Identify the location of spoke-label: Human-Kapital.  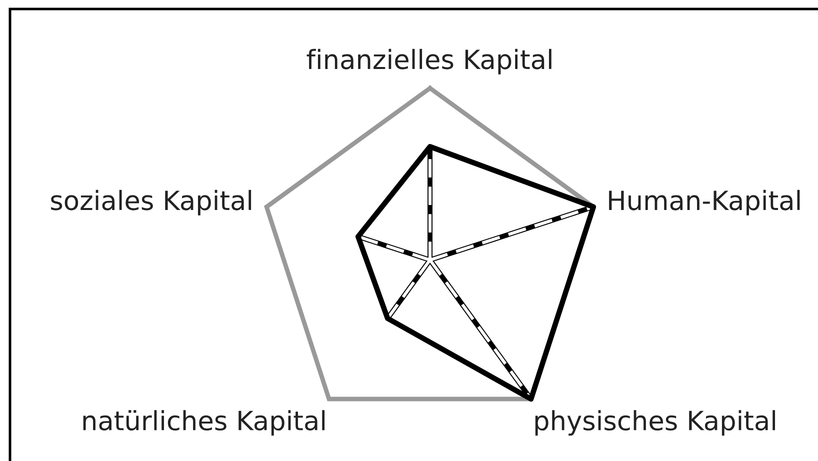
(704, 203).